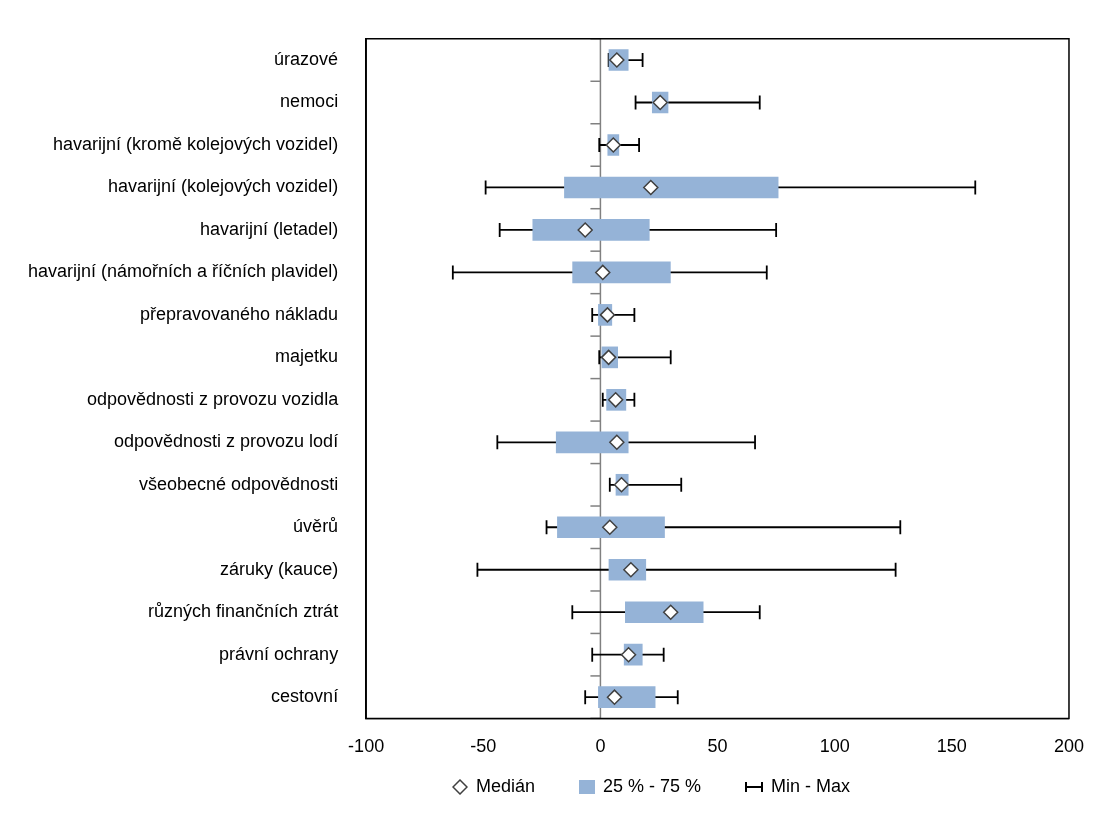  What do you see at coordinates (239, 313) in the screenshot?
I see `y-tick-label: přepravovaného nákladu` at bounding box center [239, 313].